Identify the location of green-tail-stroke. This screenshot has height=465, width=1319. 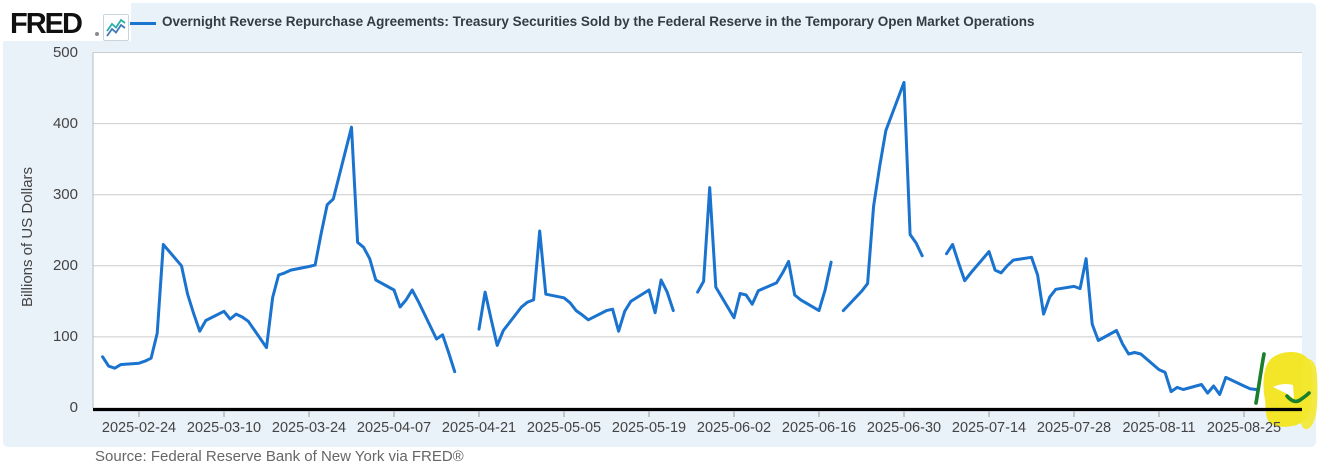
(1298, 397).